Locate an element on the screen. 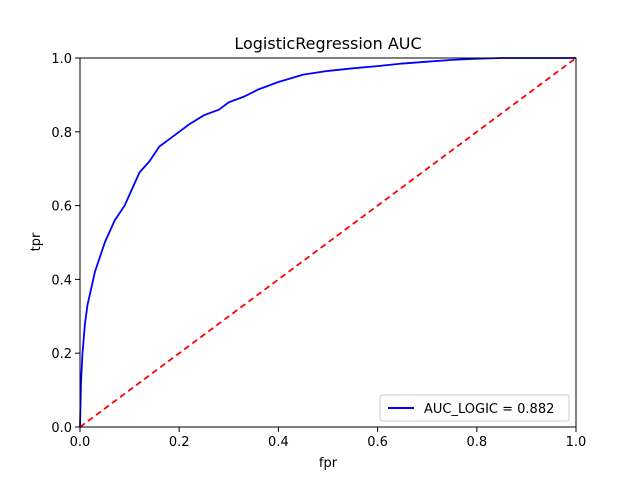 This screenshot has height=480, width=640. y-tick-label: 0.0 is located at coordinates (61, 428).